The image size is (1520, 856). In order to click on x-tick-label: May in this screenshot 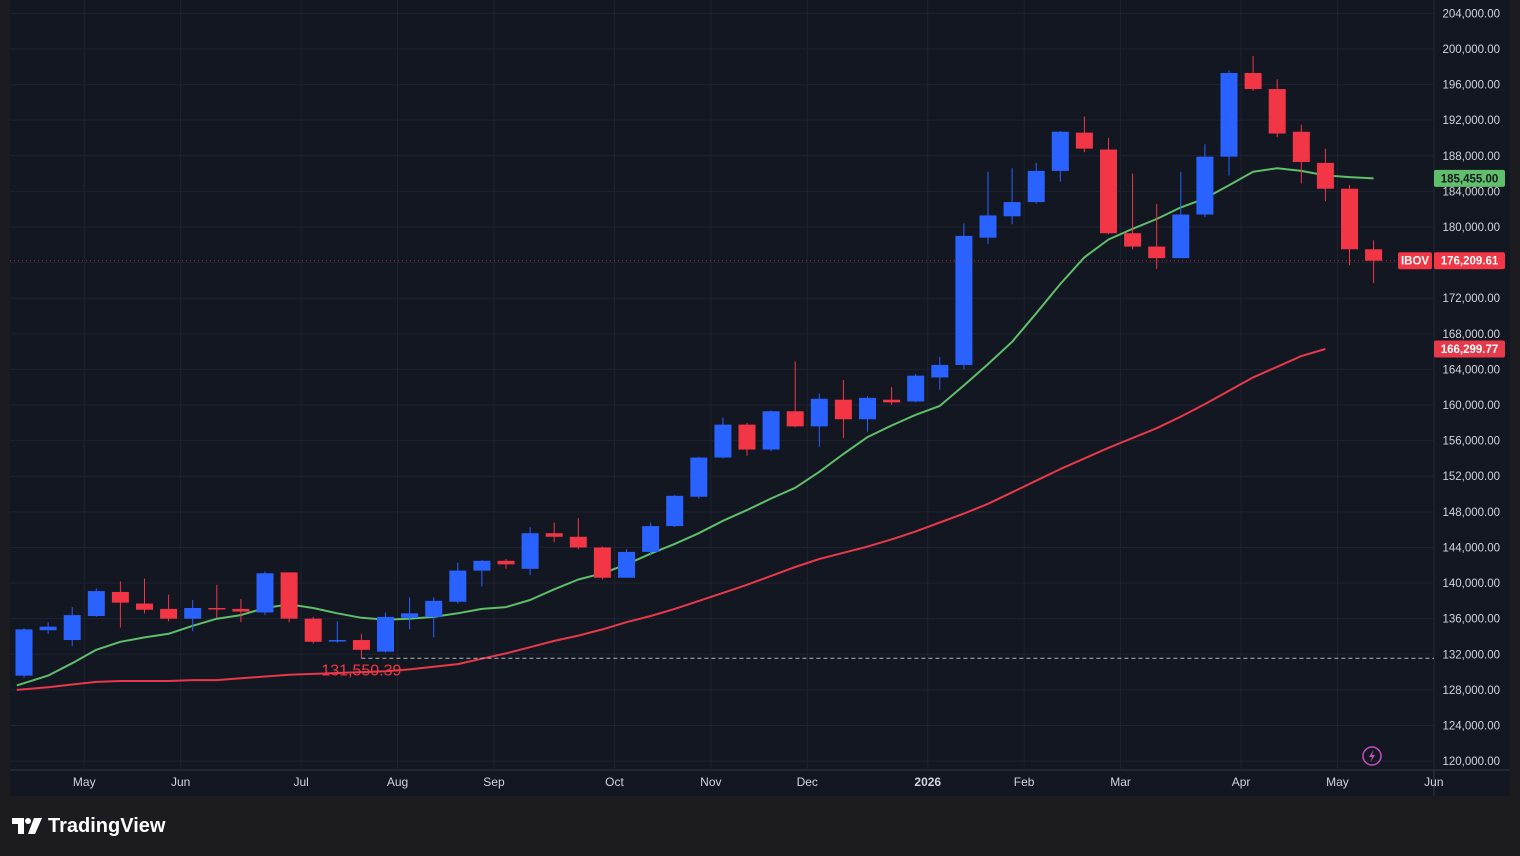, I will do `click(1337, 782)`.